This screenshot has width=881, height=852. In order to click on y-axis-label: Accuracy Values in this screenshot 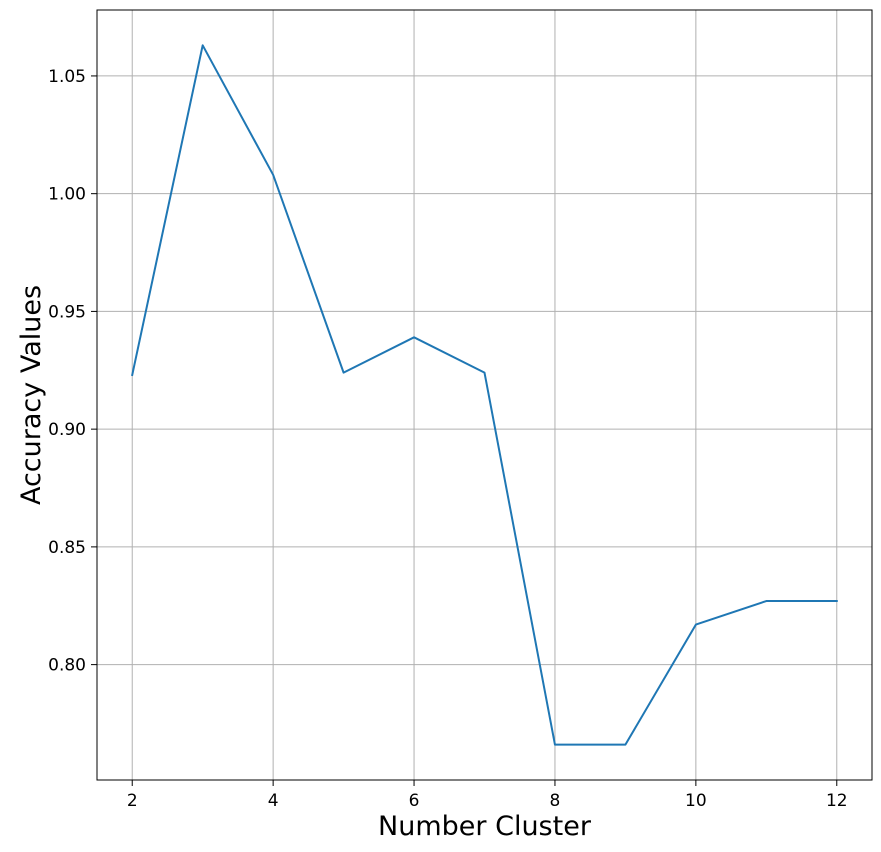, I will do `click(31, 395)`.